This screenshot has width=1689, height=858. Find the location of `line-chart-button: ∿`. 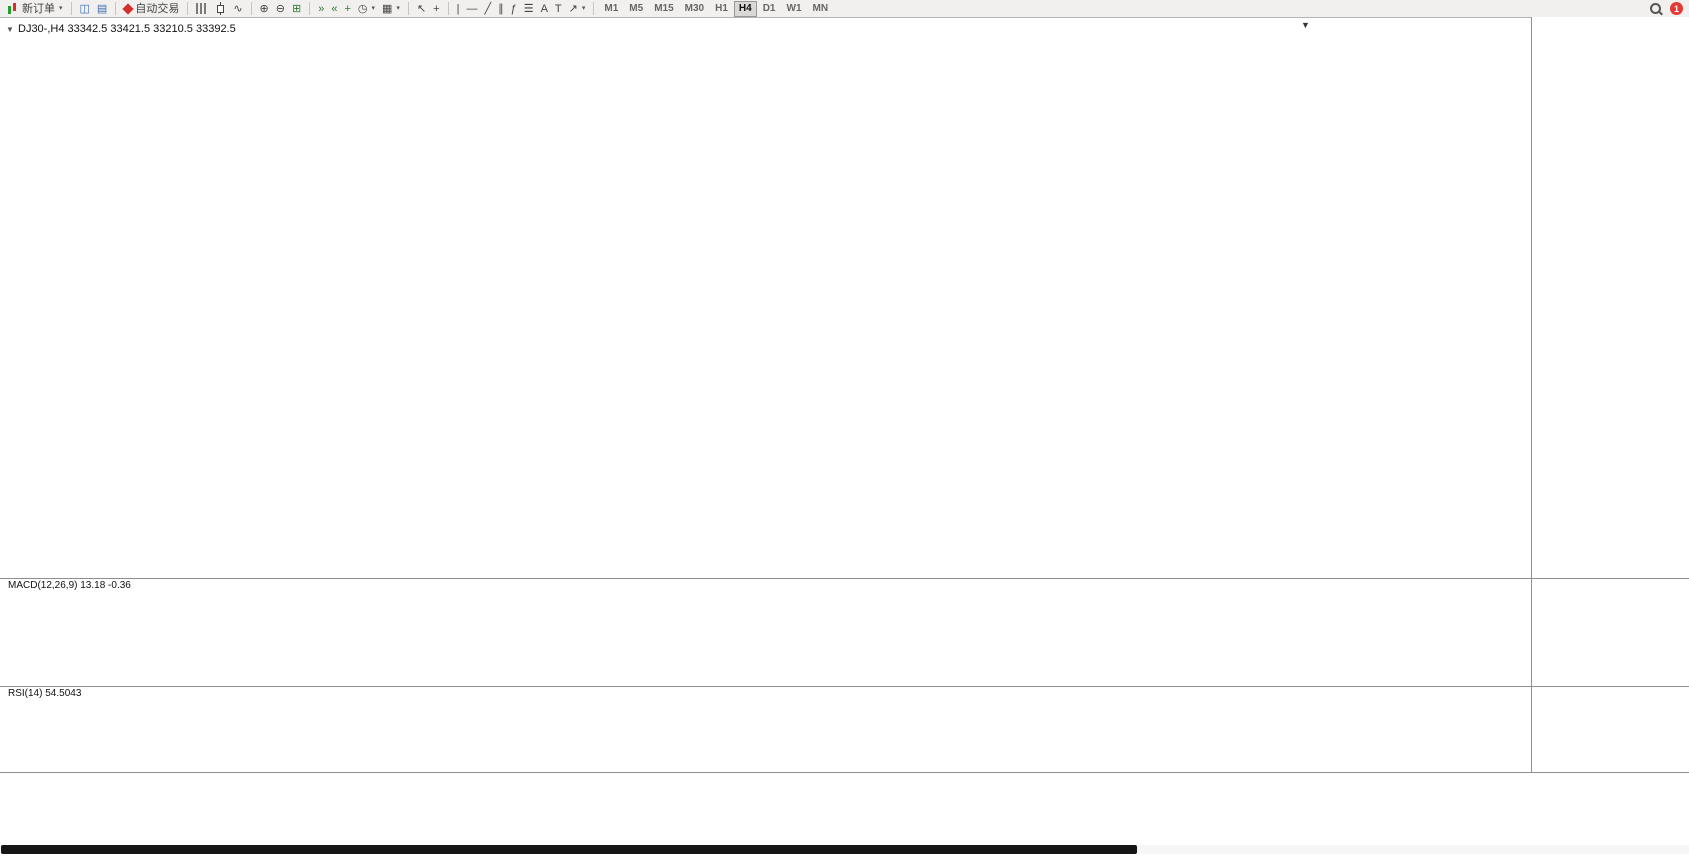

line-chart-button: ∿ is located at coordinates (237, 9).